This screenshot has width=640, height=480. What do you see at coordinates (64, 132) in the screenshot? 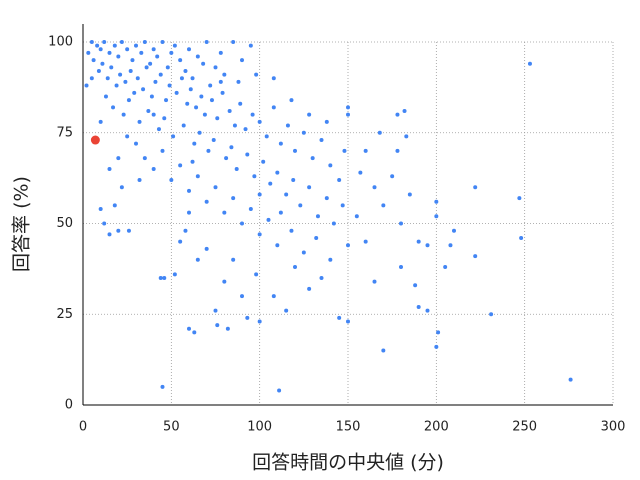
I see `y-tick-label: 75` at bounding box center [64, 132].